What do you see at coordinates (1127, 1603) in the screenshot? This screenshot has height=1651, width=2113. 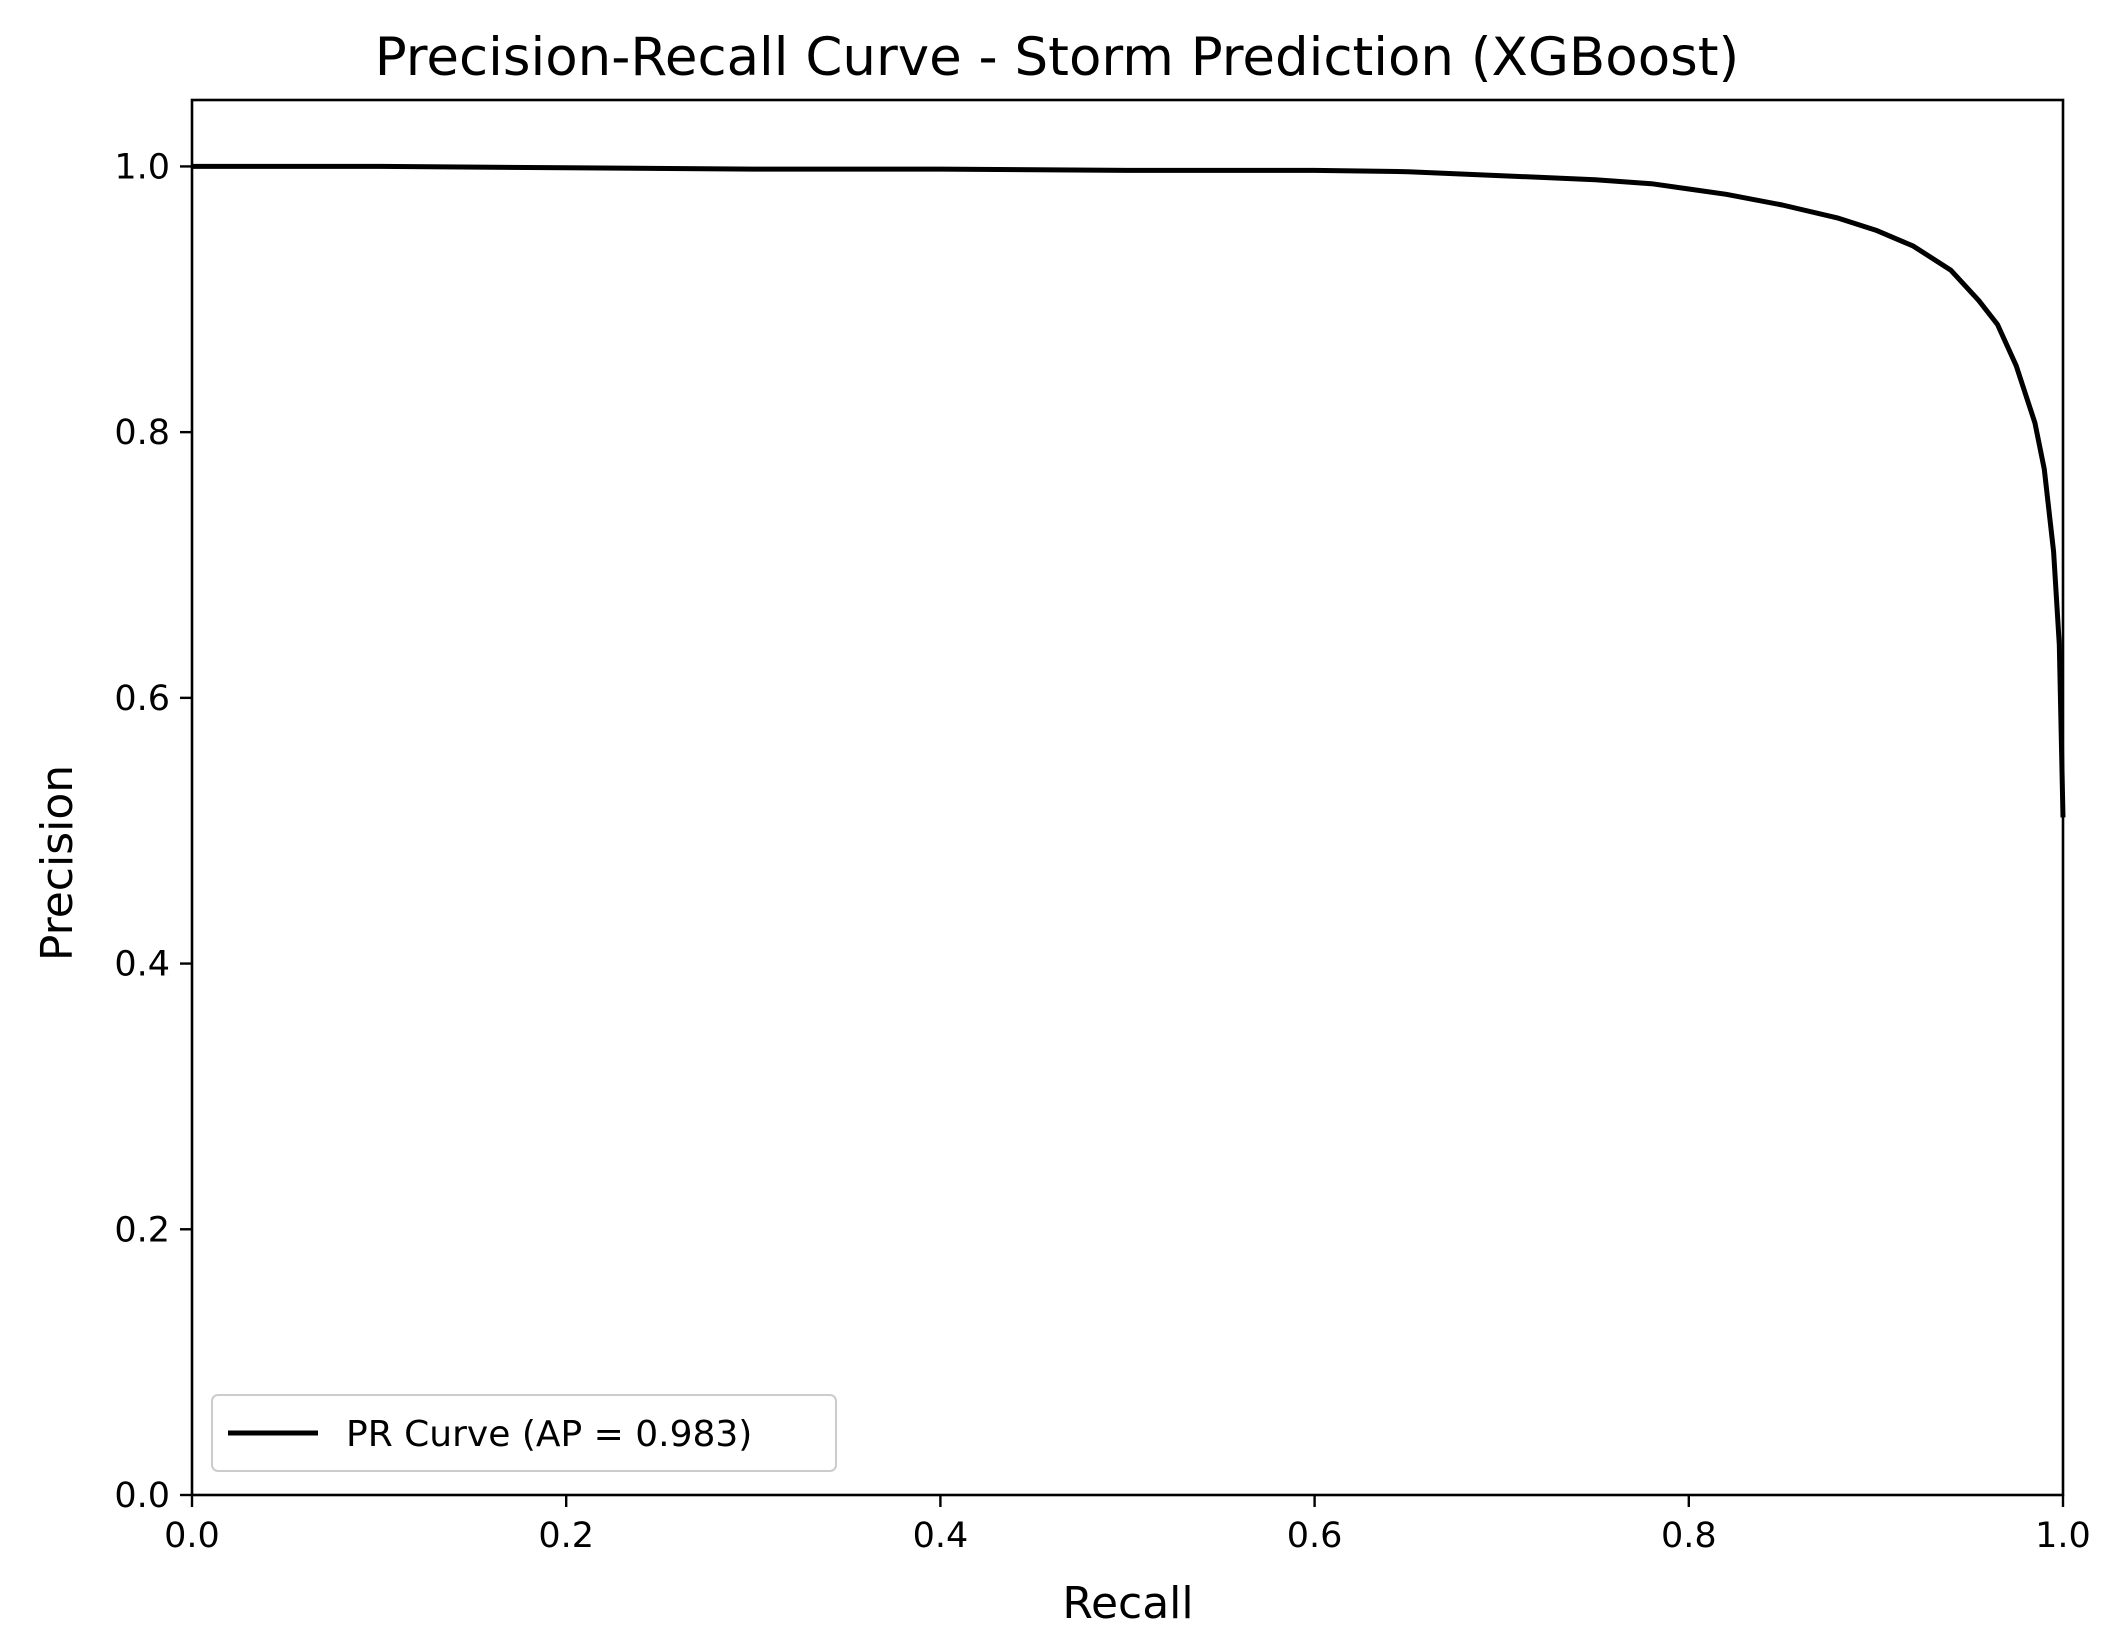 I see `x-axis-label: Recall` at bounding box center [1127, 1603].